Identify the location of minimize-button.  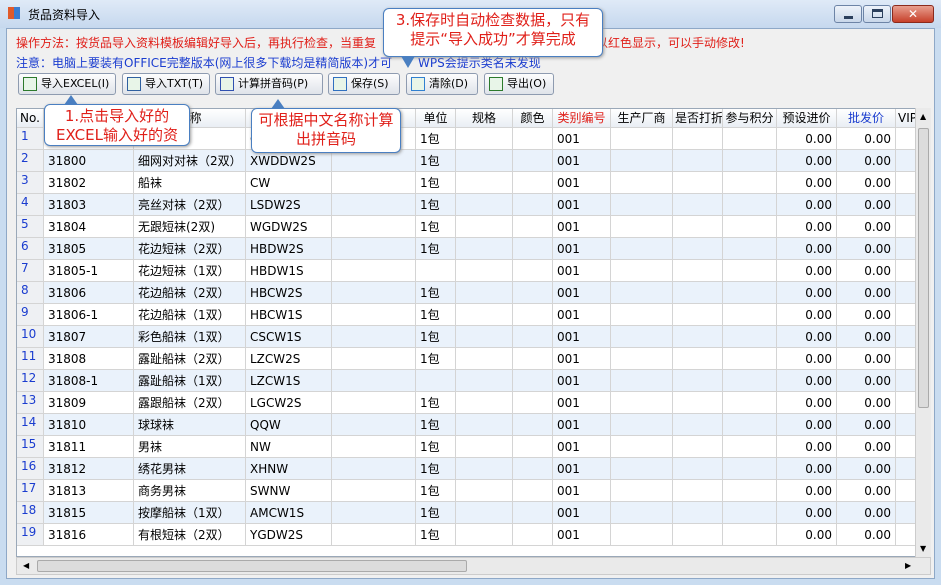
(848, 14).